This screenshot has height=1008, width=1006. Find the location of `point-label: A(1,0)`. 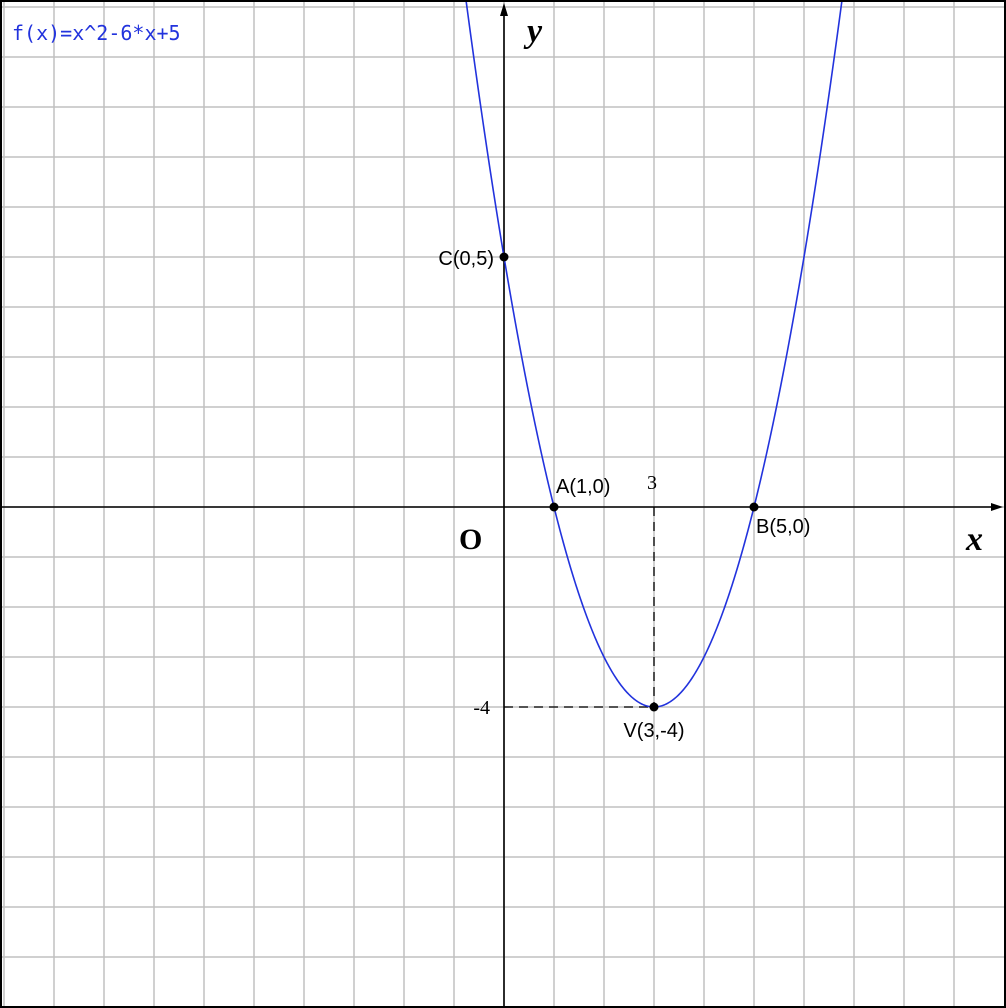

point-label: A(1,0) is located at coordinates (583, 487).